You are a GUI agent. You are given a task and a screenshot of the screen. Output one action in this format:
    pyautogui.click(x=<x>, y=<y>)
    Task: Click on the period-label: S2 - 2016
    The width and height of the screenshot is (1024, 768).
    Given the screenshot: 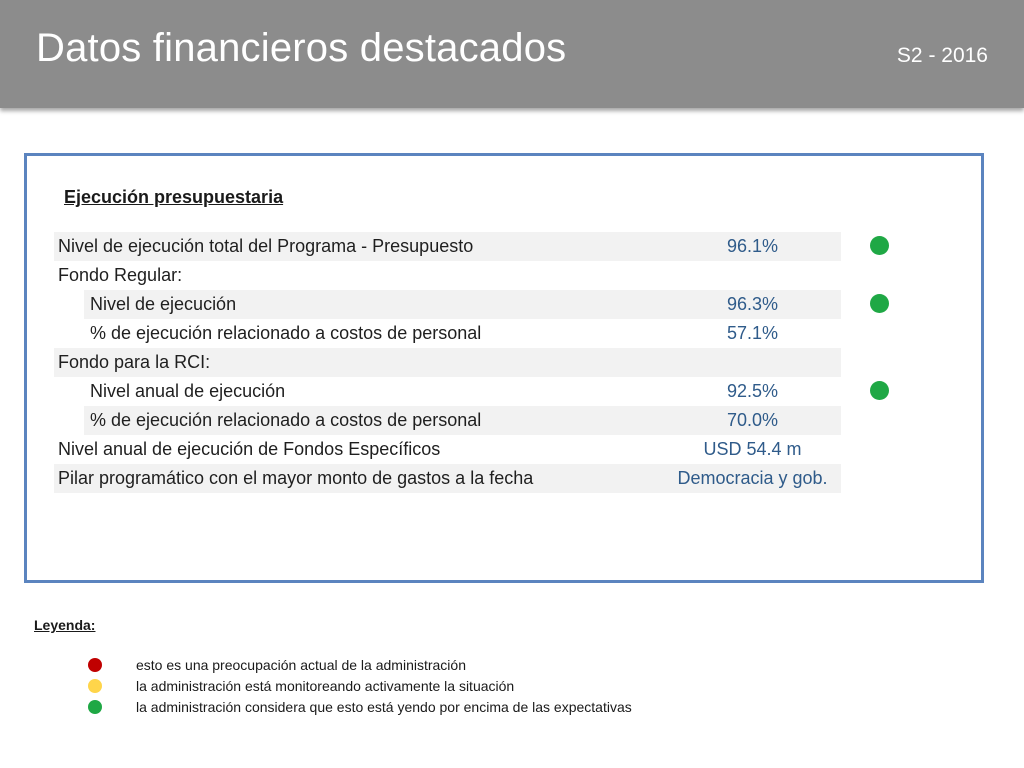 What is the action you would take?
    pyautogui.click(x=942, y=55)
    